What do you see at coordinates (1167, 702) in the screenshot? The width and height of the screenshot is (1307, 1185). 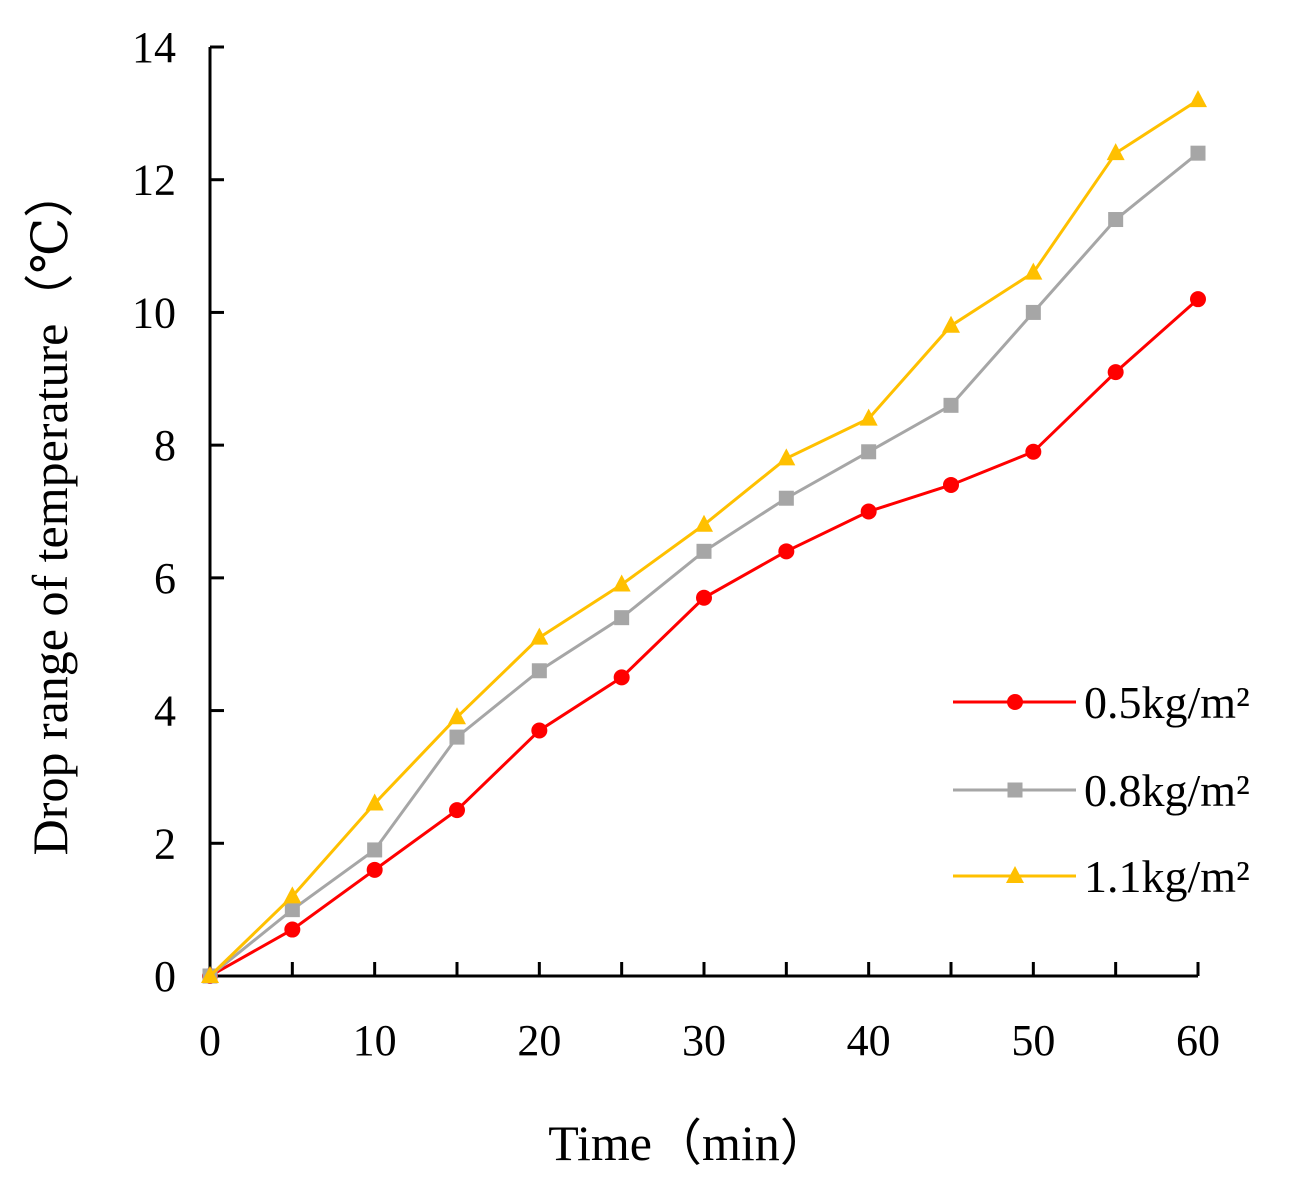 I see `legend-label: 0.5kg/m²` at bounding box center [1167, 702].